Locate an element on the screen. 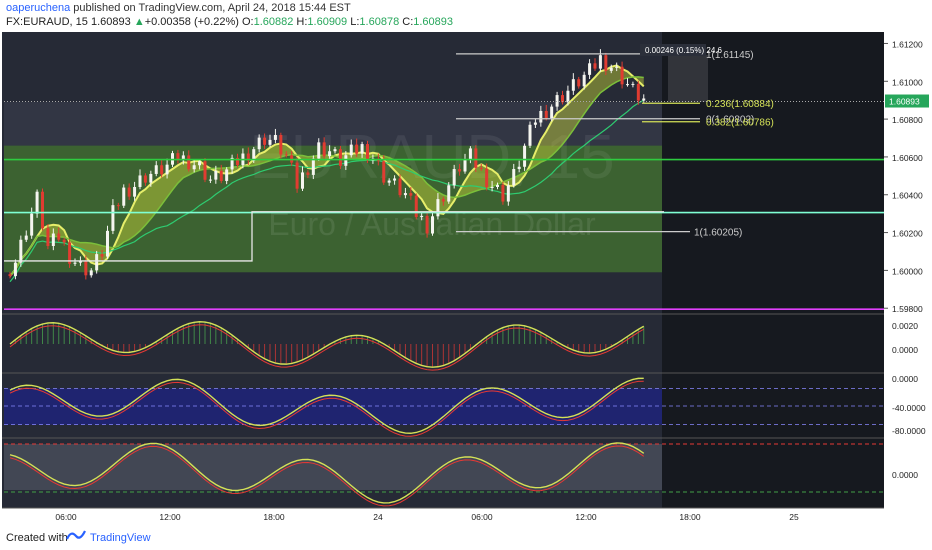 The width and height of the screenshot is (932, 550). high-label: H: is located at coordinates (302, 22).